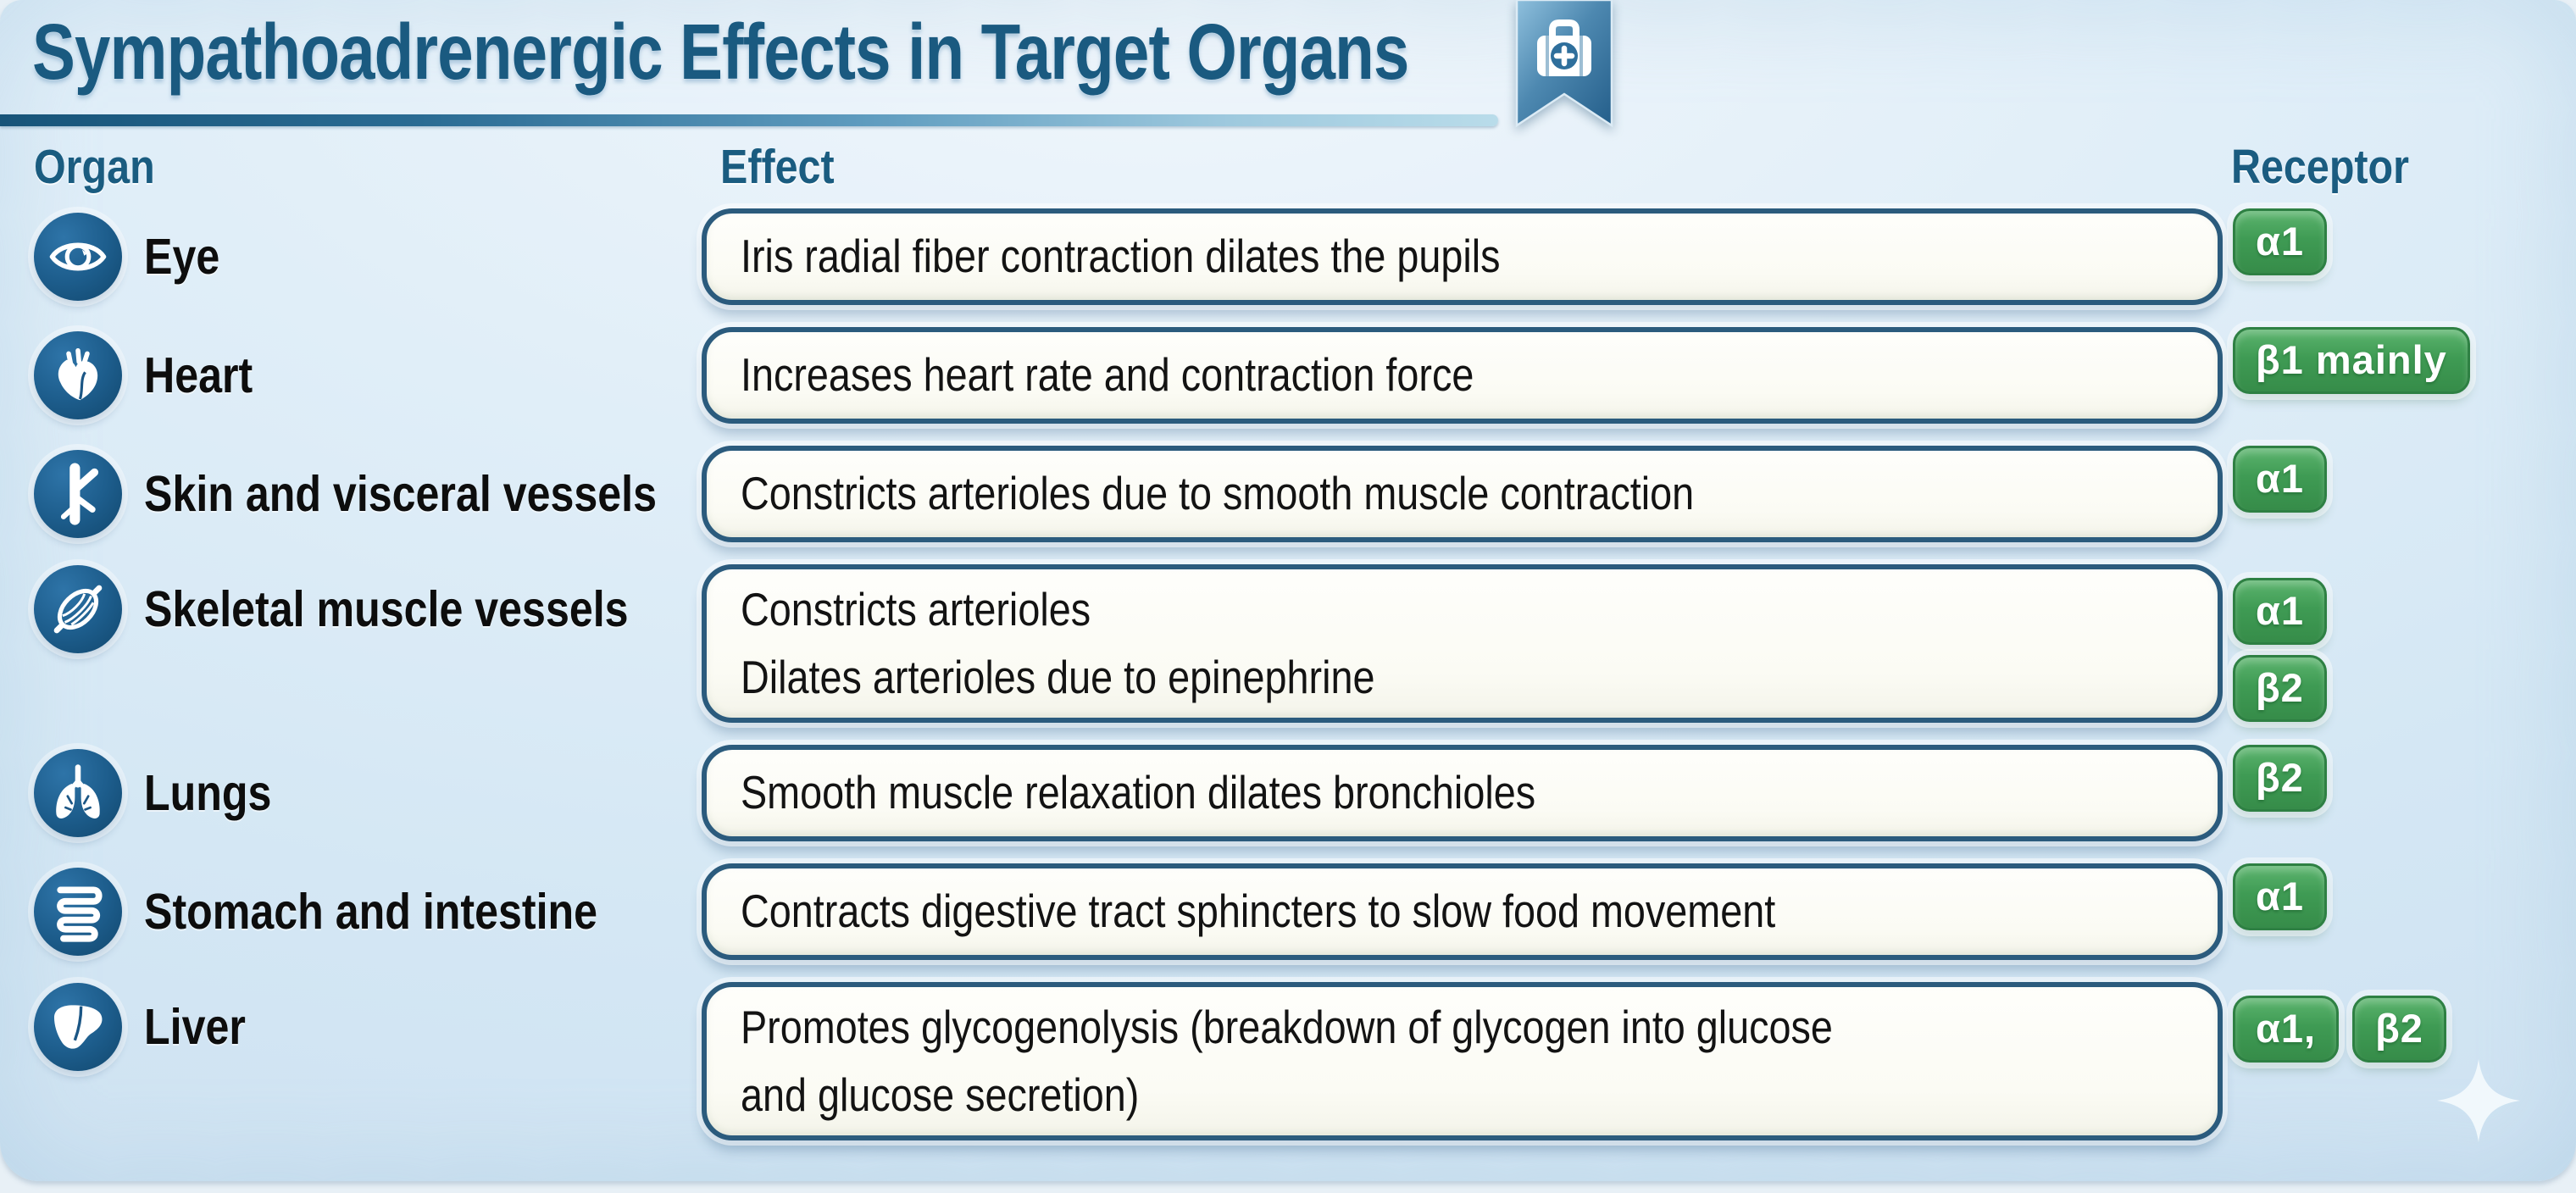 The image size is (2576, 1193). I want to click on receptor-cell: β1 mainly, so click(2384, 375).